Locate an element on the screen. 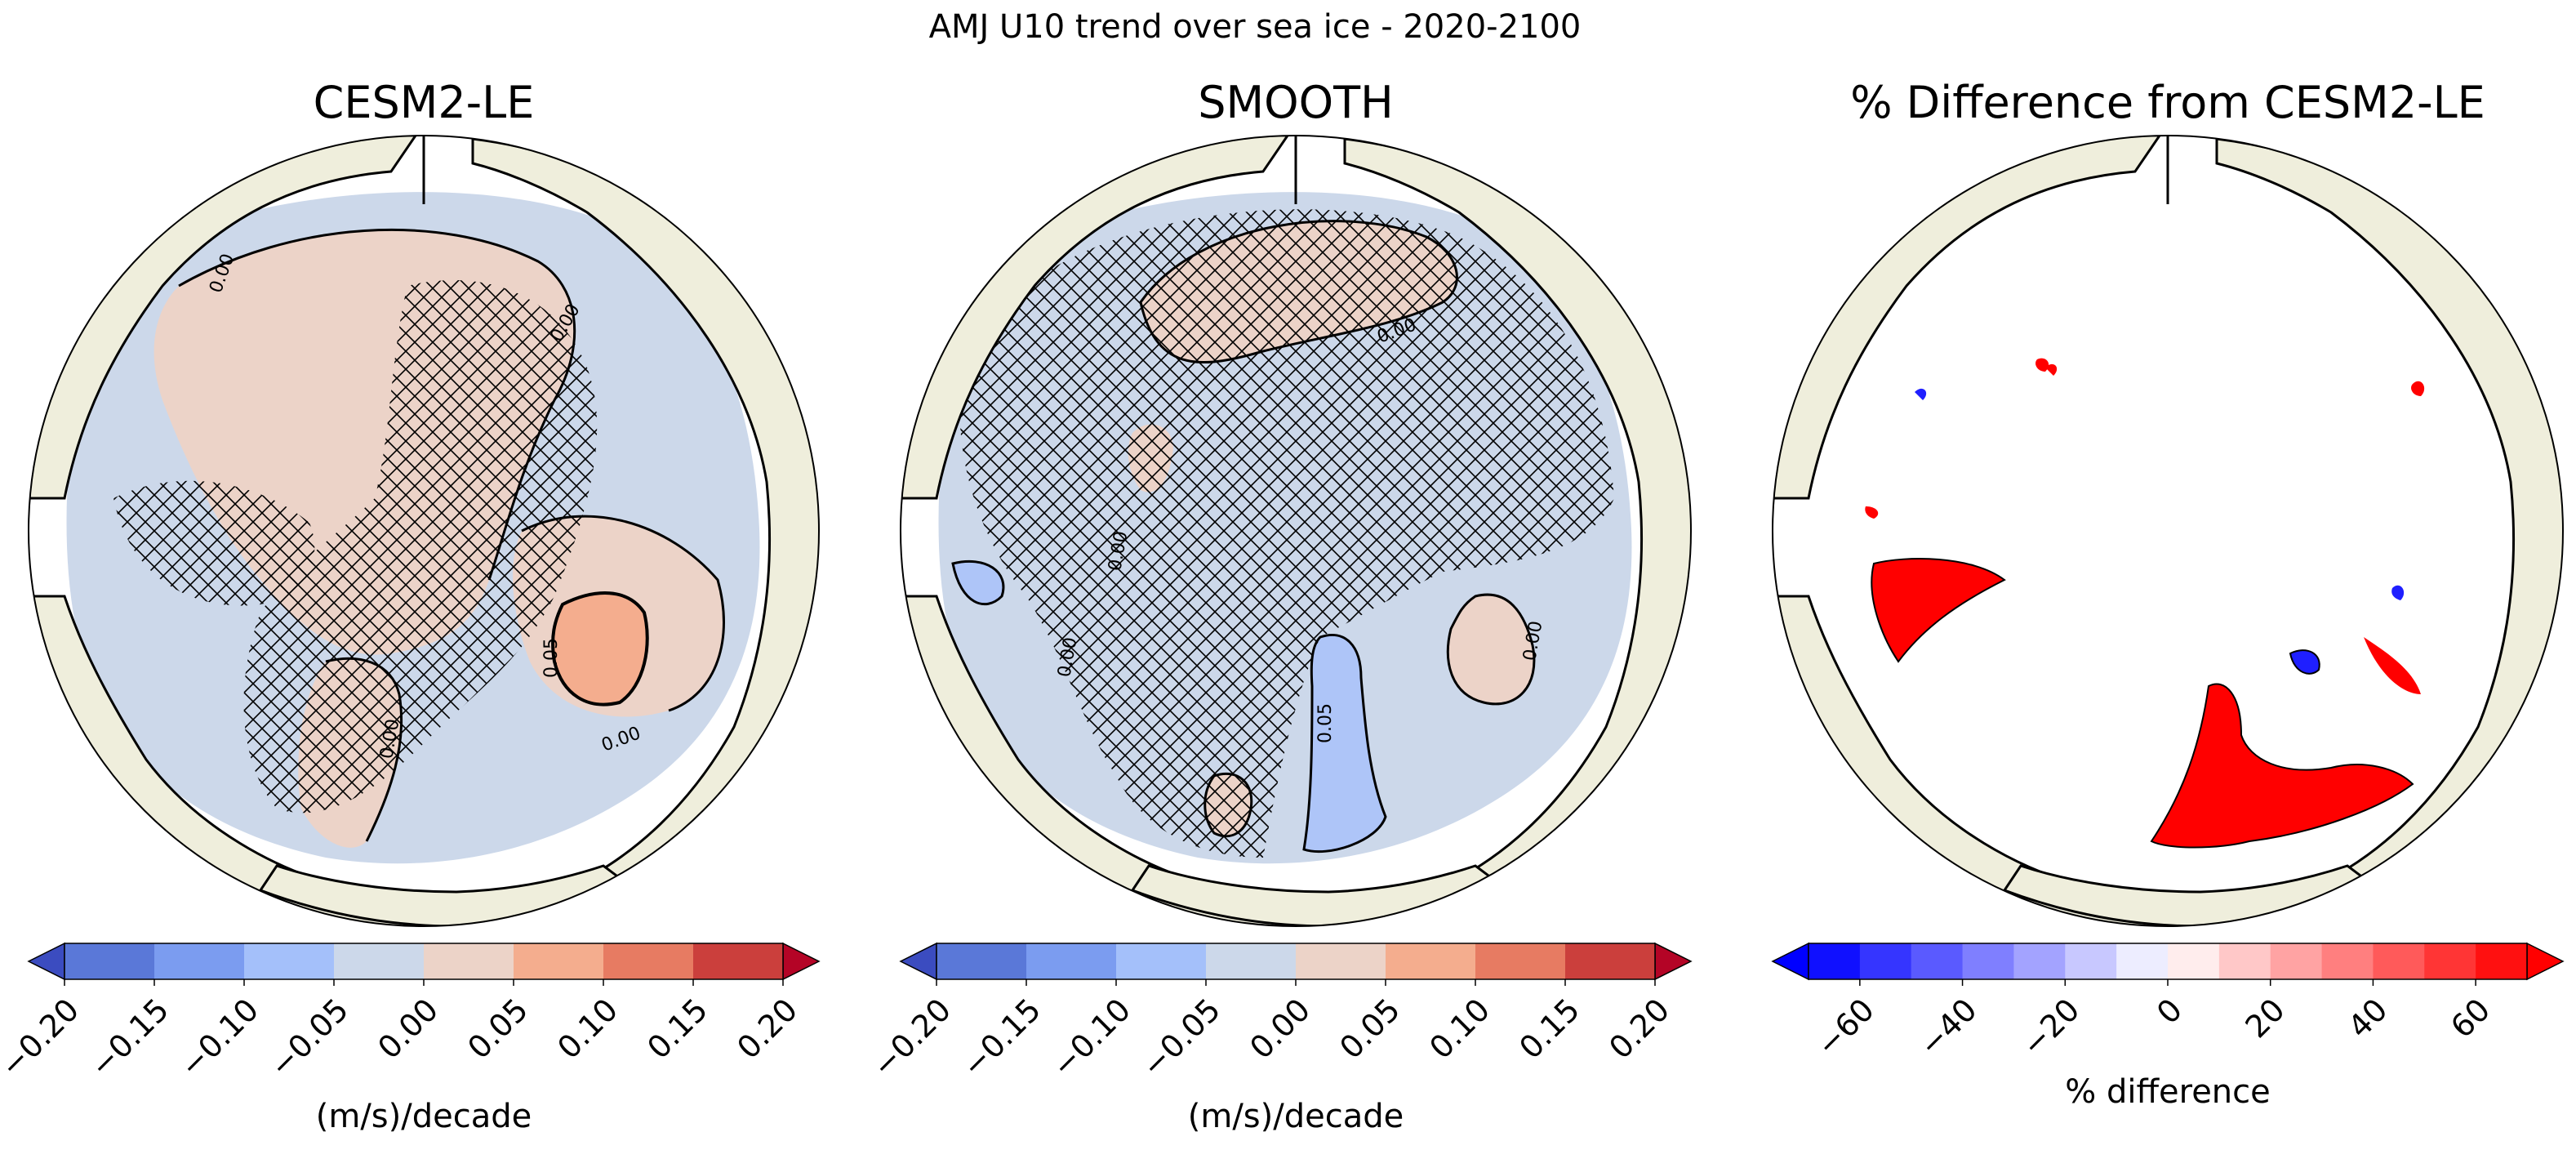 The height and width of the screenshot is (1150, 2576). colorbar-tick-label: 40 is located at coordinates (2367, 1018).